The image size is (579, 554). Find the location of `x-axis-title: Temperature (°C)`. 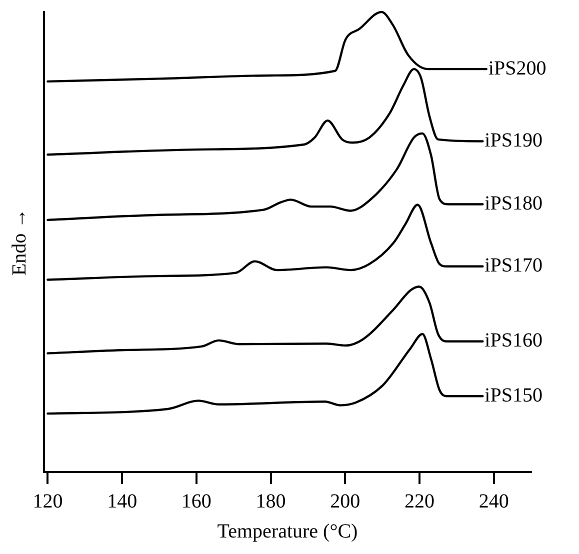

x-axis-title: Temperature (°C) is located at coordinates (287, 531).